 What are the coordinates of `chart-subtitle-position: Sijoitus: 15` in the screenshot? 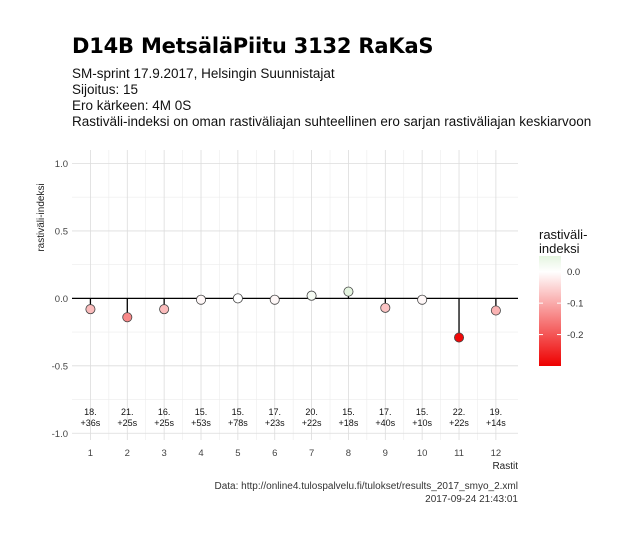 It's located at (105, 89).